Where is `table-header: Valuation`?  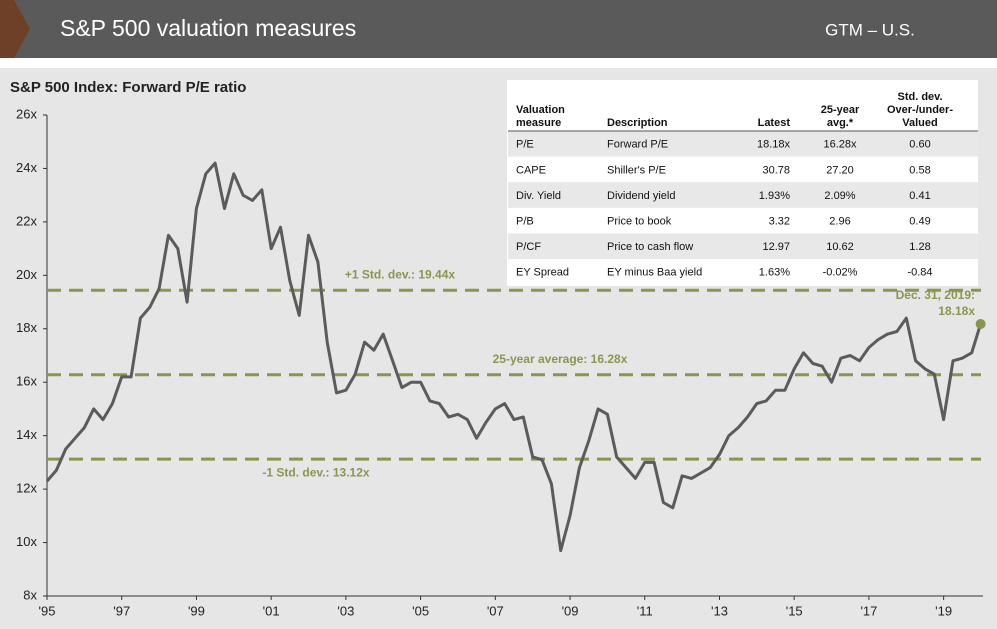 table-header: Valuation is located at coordinates (540, 110).